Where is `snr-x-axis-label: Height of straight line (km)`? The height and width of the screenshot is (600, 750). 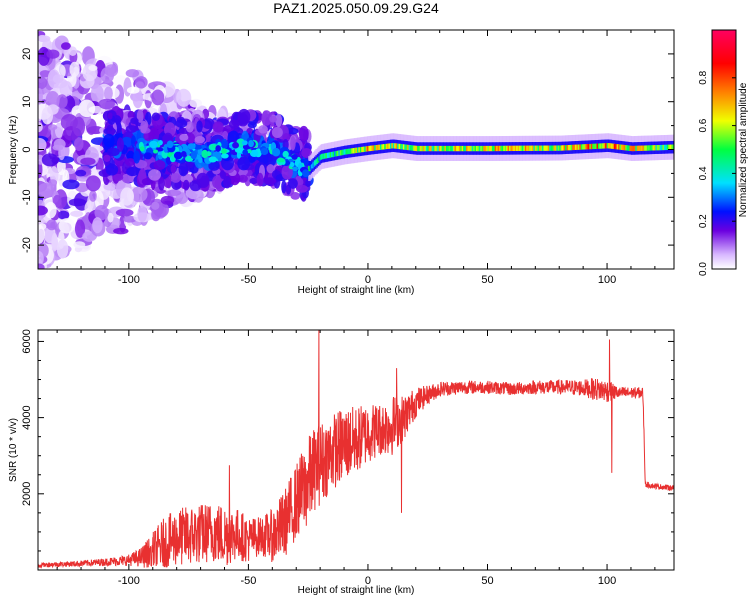
snr-x-axis-label: Height of straight line (km) is located at coordinates (356, 590).